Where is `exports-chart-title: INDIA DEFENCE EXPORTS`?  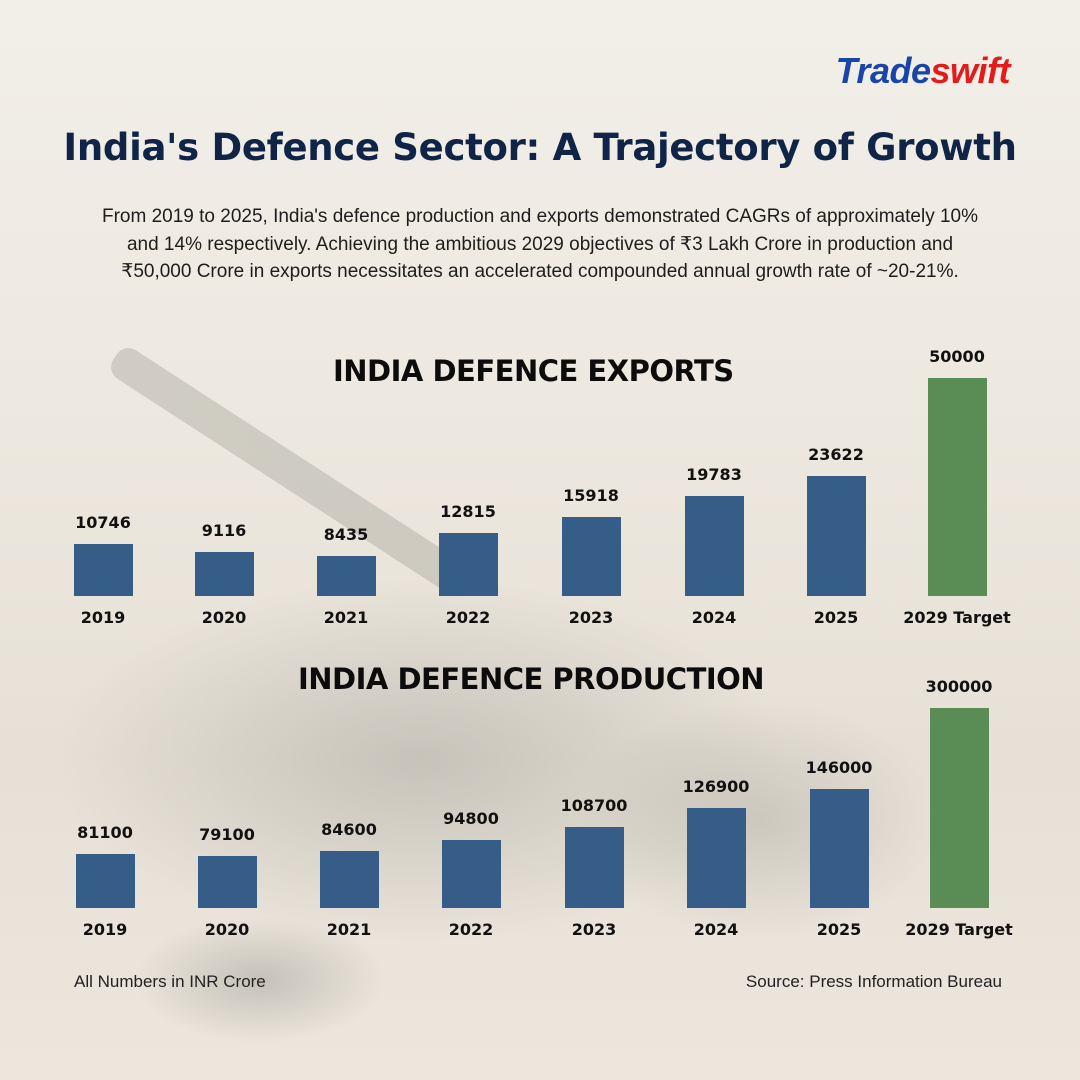 exports-chart-title: INDIA DEFENCE EXPORTS is located at coordinates (533, 371).